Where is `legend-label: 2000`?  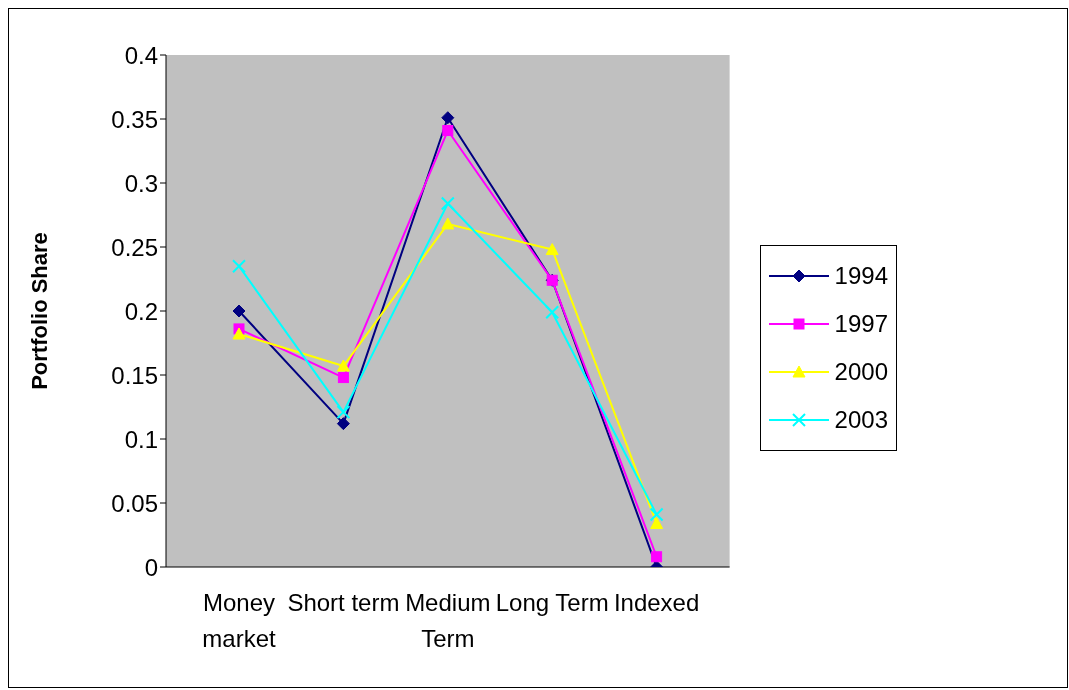 legend-label: 2000 is located at coordinates (861, 372).